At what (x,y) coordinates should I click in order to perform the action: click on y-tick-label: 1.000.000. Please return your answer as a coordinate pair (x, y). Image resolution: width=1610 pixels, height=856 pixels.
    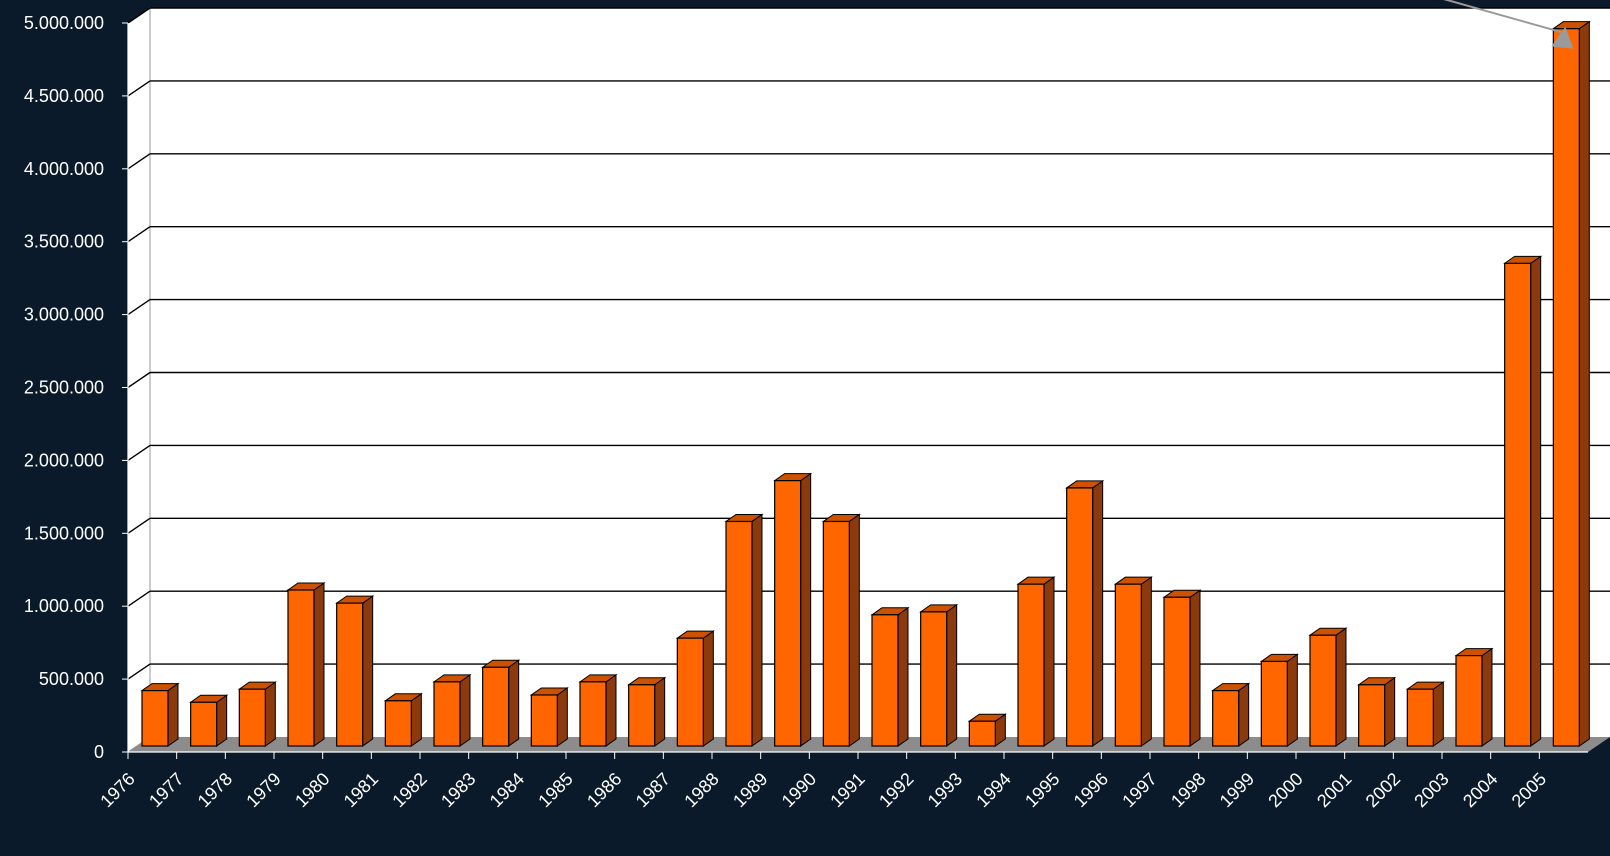
    Looking at the image, I should click on (64, 606).